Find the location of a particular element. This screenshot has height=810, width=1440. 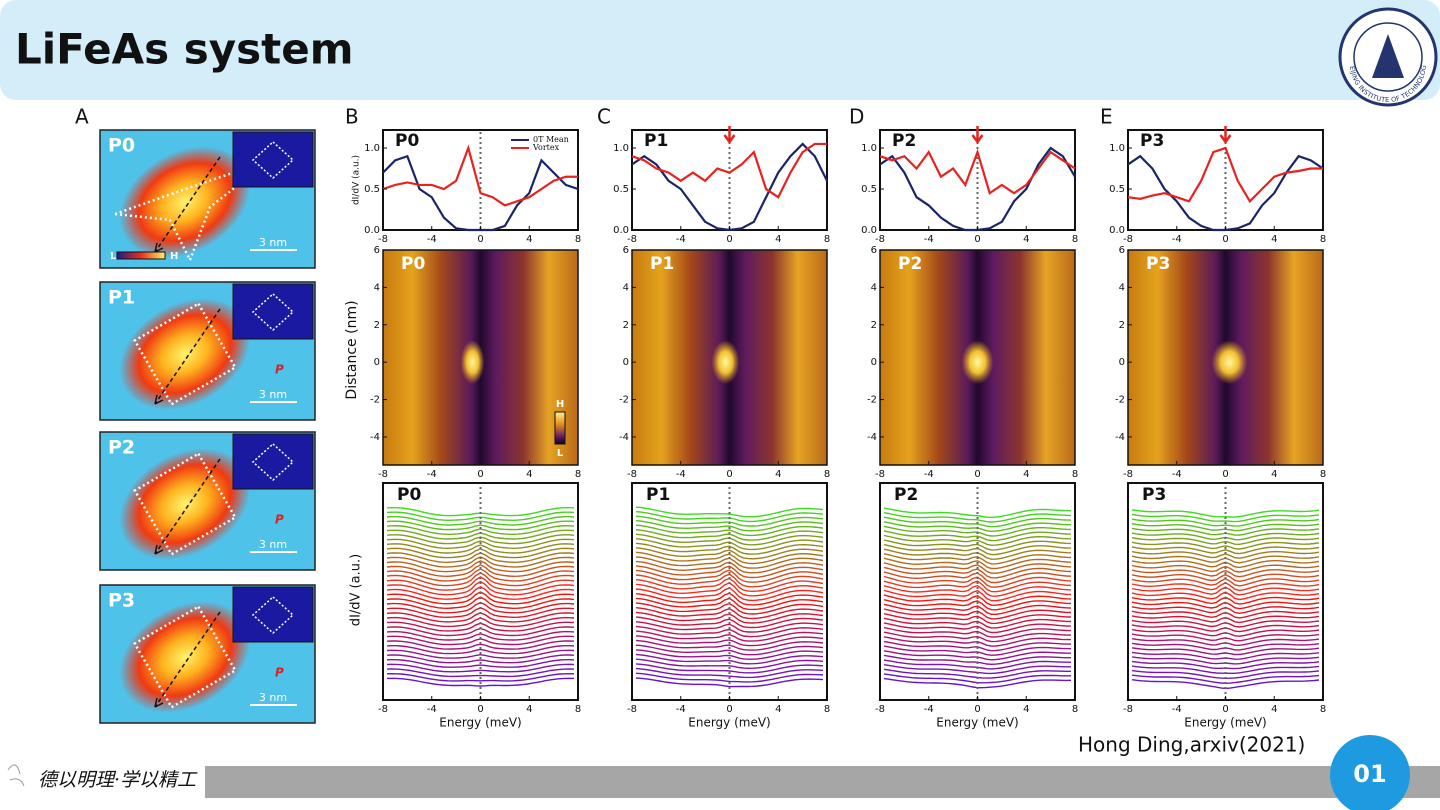

waterfall-label: P2 is located at coordinates (906, 495).